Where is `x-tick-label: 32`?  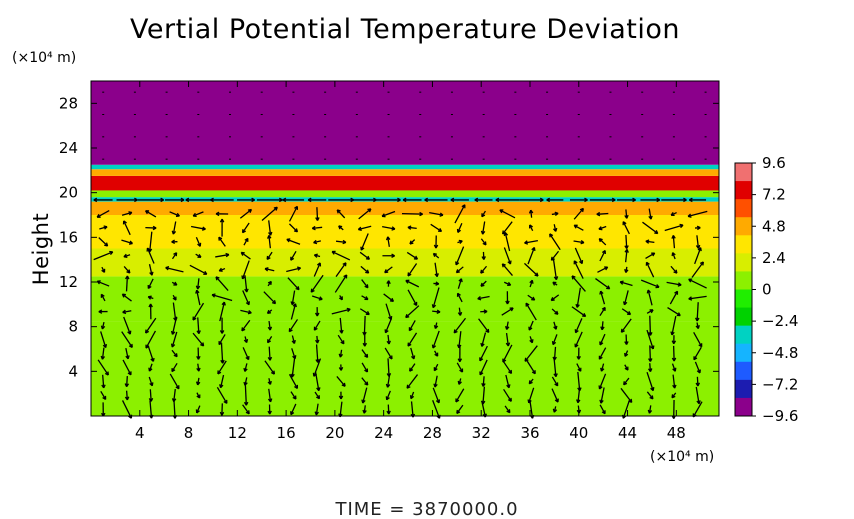
x-tick-label: 32 is located at coordinates (481, 433).